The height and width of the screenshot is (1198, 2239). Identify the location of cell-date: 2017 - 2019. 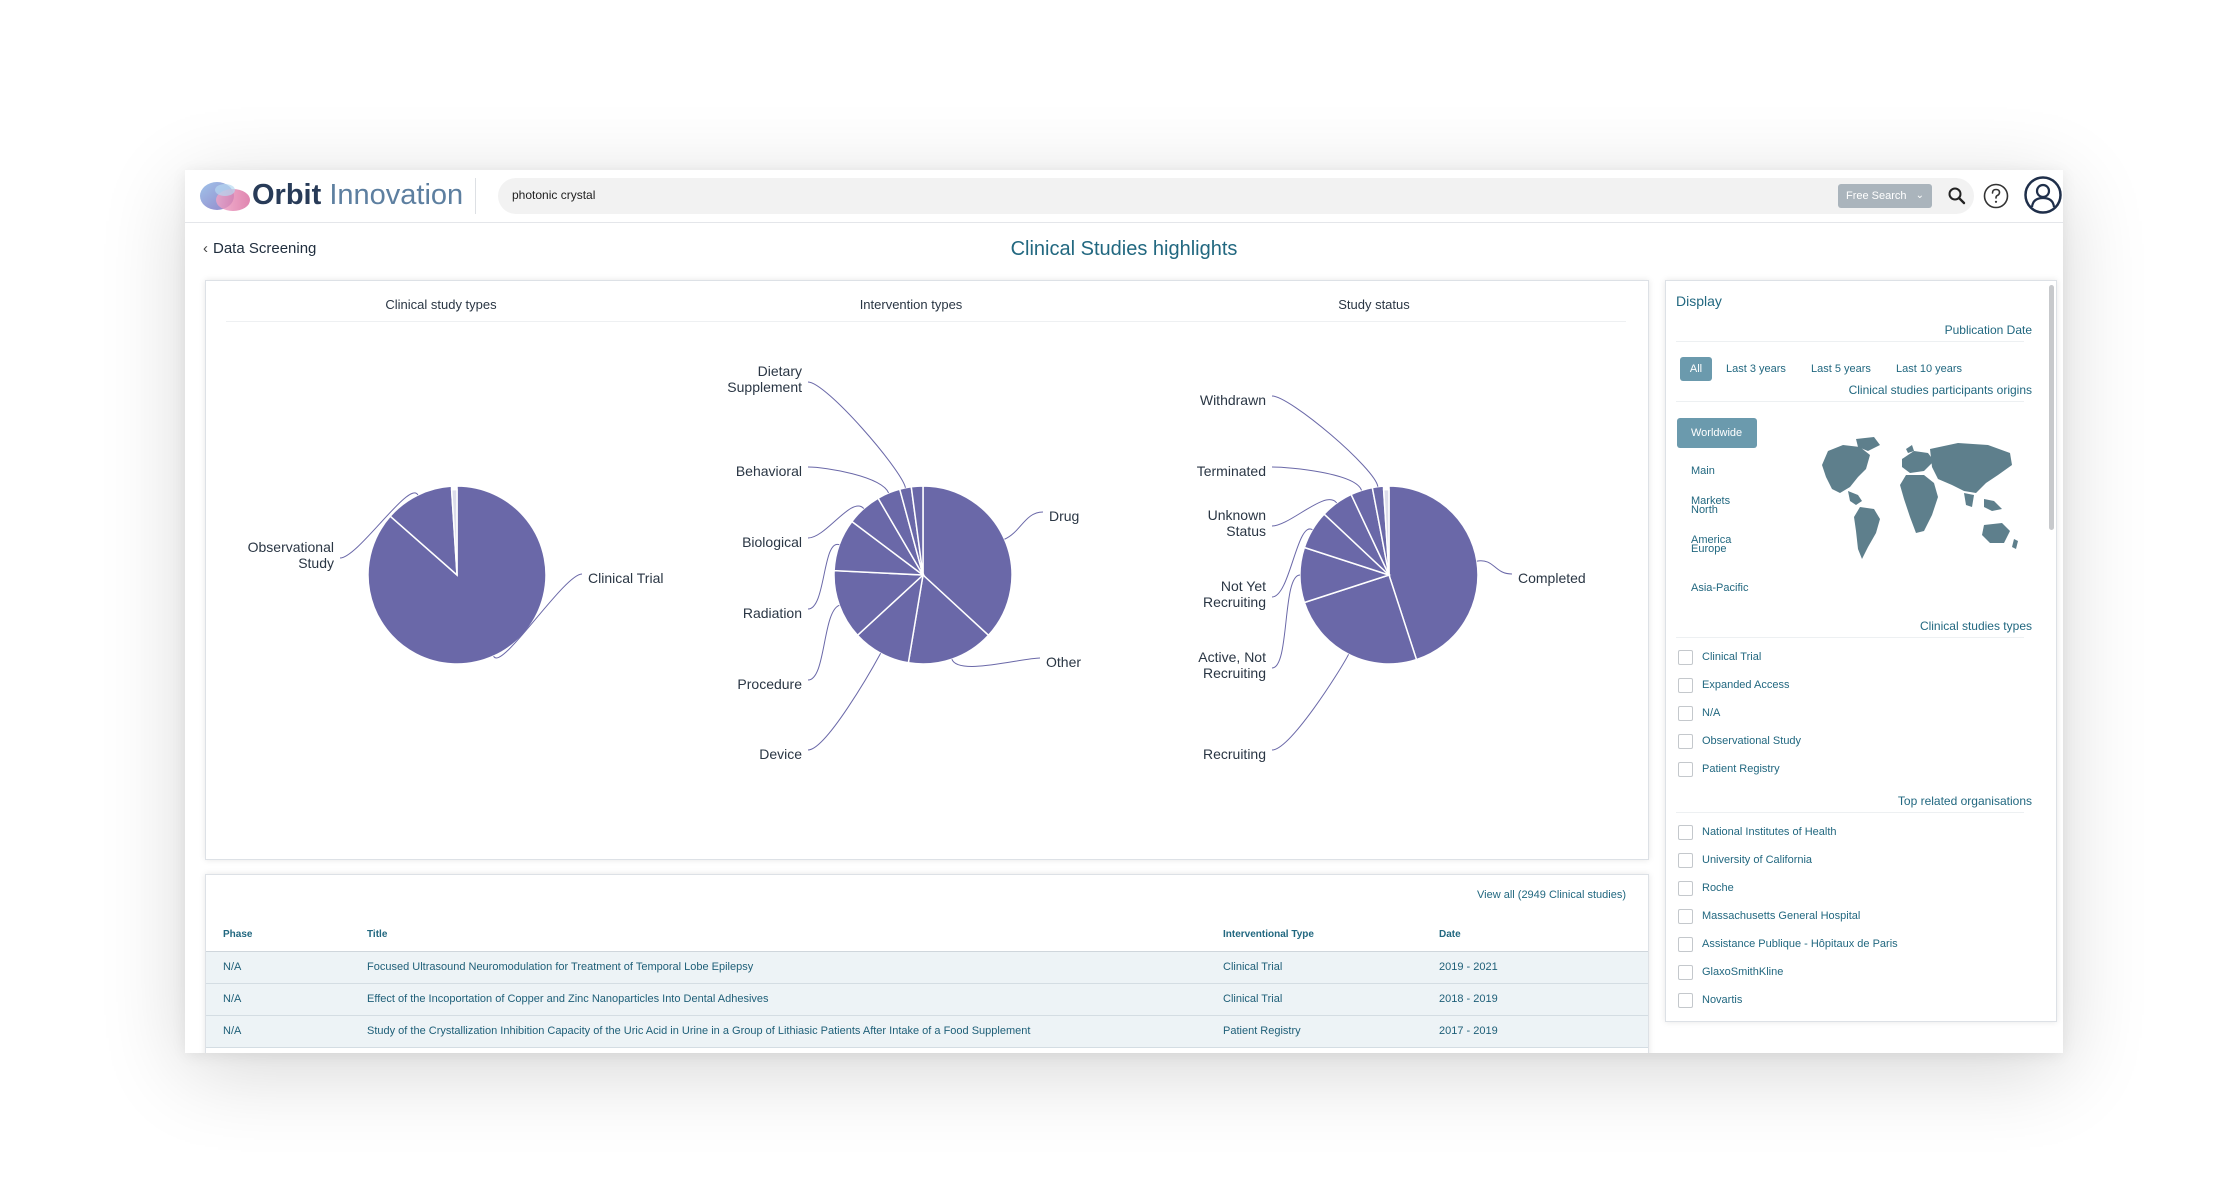
(1468, 1031).